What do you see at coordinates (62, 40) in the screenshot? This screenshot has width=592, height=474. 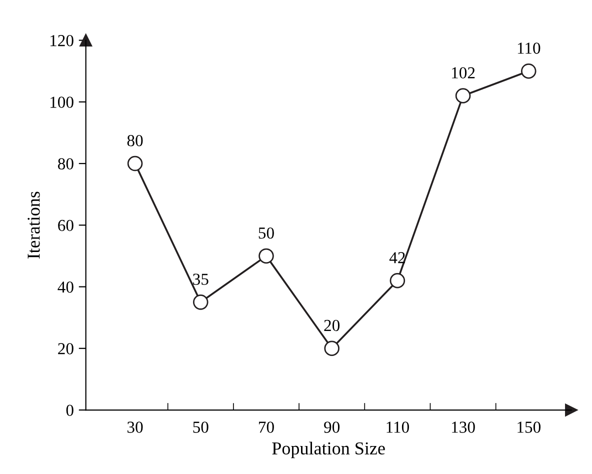 I see `y-tick-label: 120` at bounding box center [62, 40].